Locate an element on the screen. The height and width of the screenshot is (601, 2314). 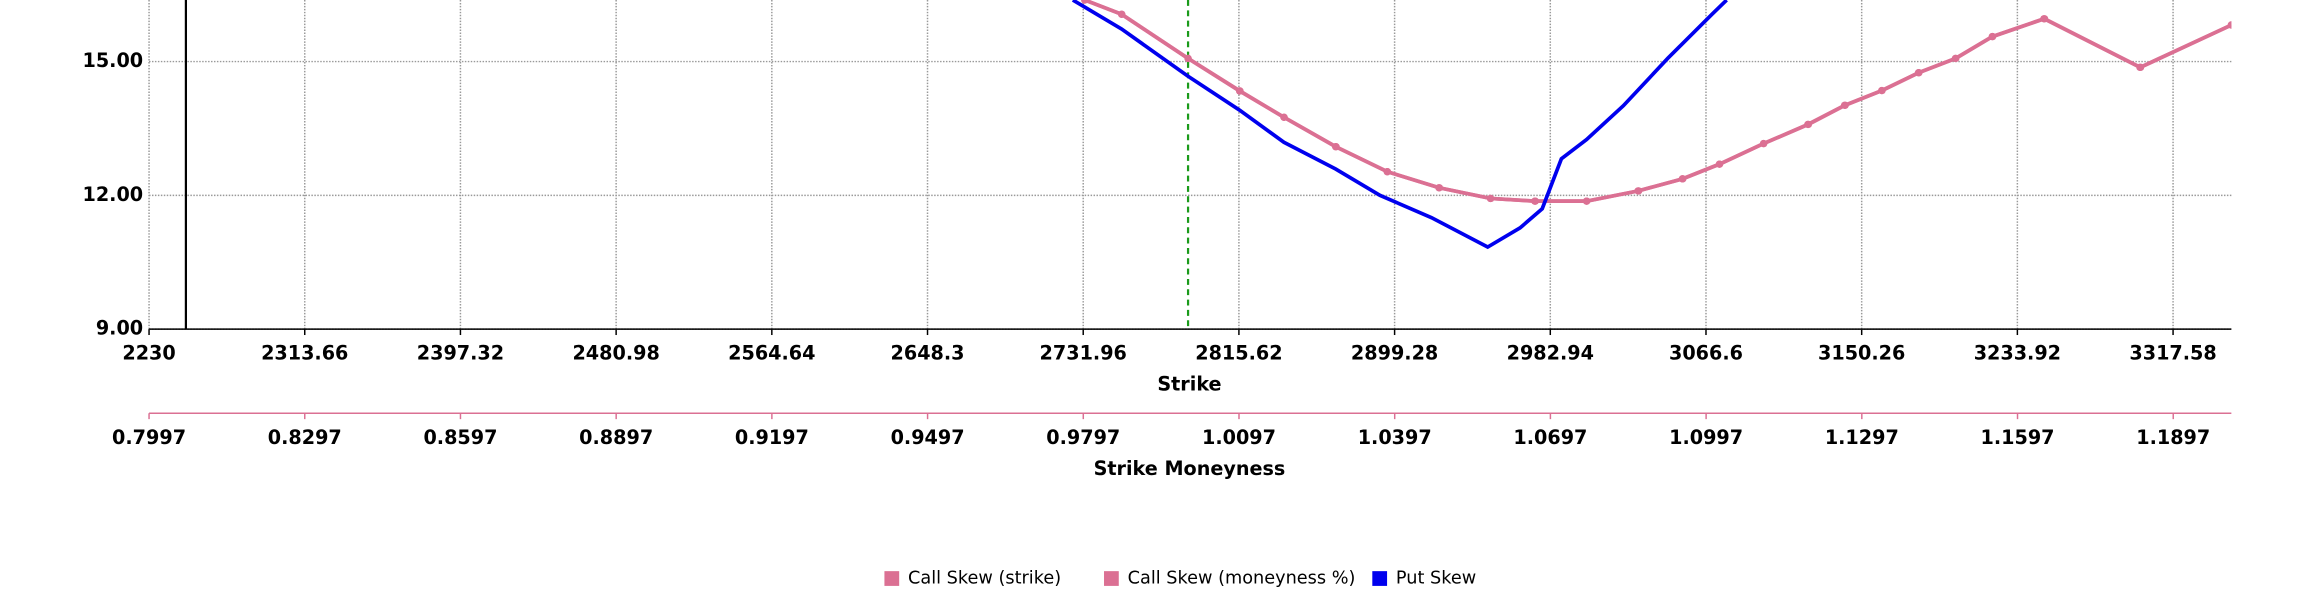
x-tick-label: 2899.28 is located at coordinates (1394, 353).